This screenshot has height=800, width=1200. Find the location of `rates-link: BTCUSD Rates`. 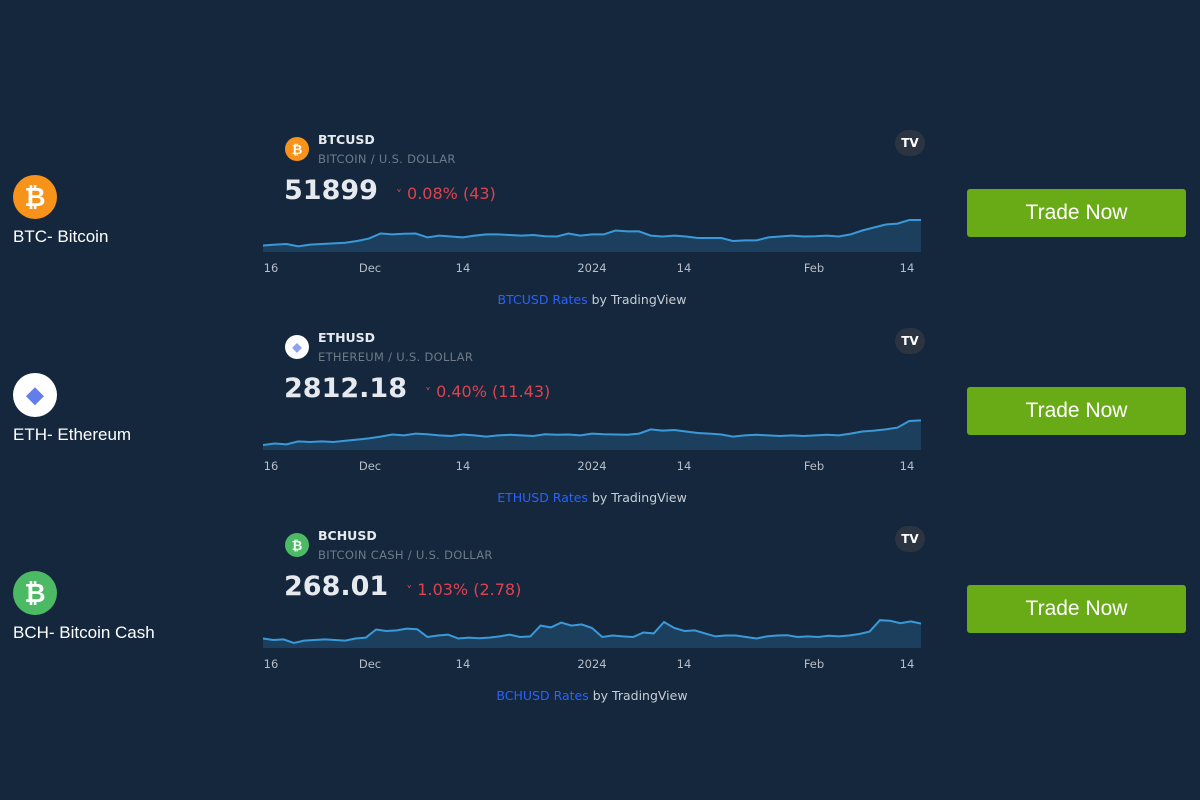

rates-link: BTCUSD Rates is located at coordinates (542, 299).